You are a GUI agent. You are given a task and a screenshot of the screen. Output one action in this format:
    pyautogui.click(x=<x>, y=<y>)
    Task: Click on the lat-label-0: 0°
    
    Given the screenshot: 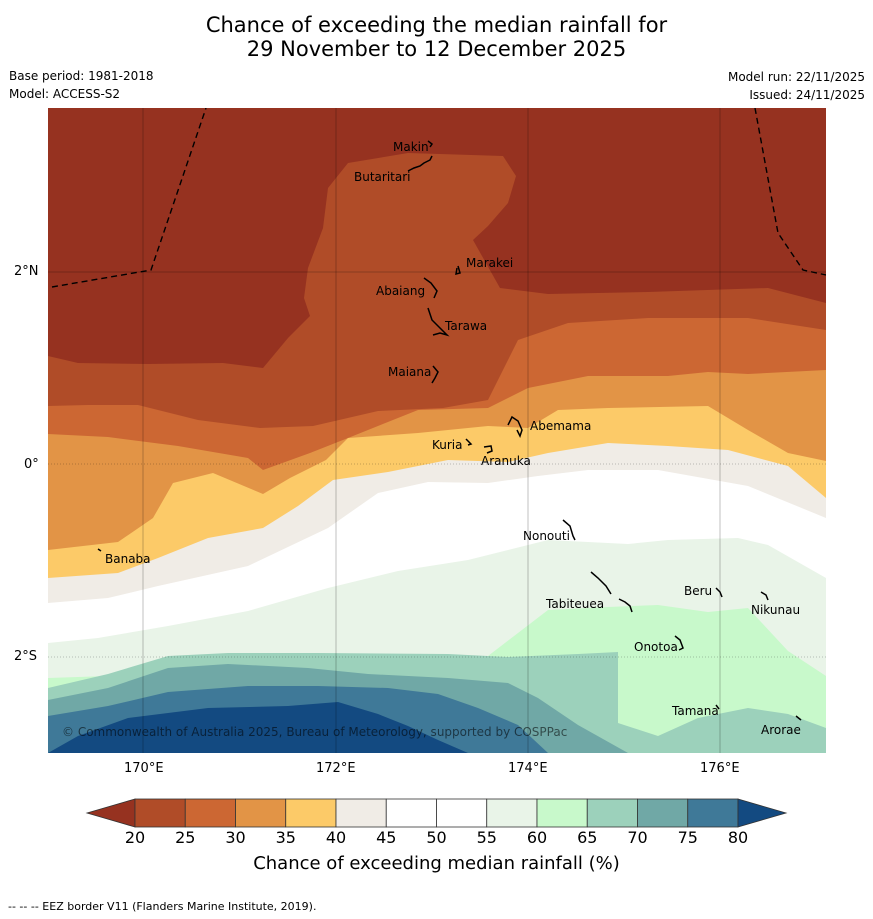 What is the action you would take?
    pyautogui.click(x=31, y=464)
    